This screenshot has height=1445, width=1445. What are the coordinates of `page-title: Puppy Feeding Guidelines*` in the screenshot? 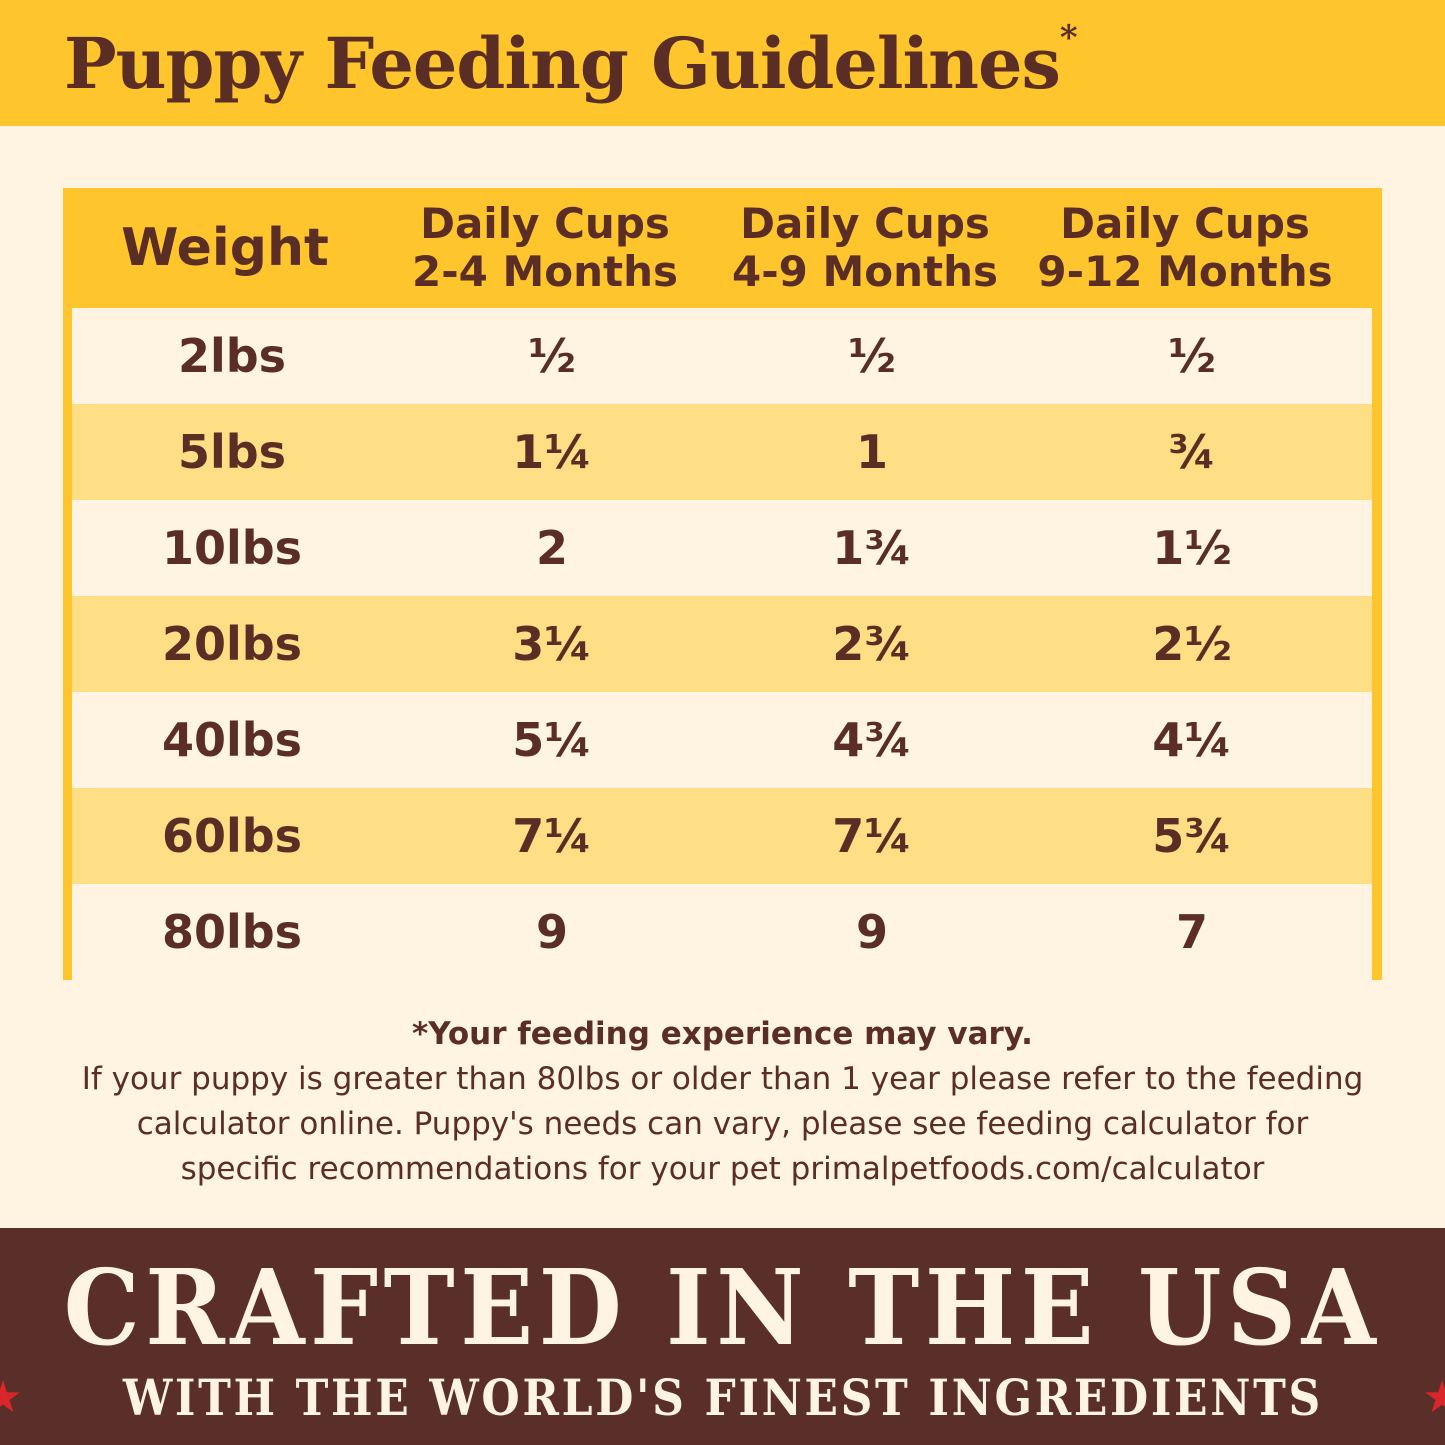 It's located at (571, 61).